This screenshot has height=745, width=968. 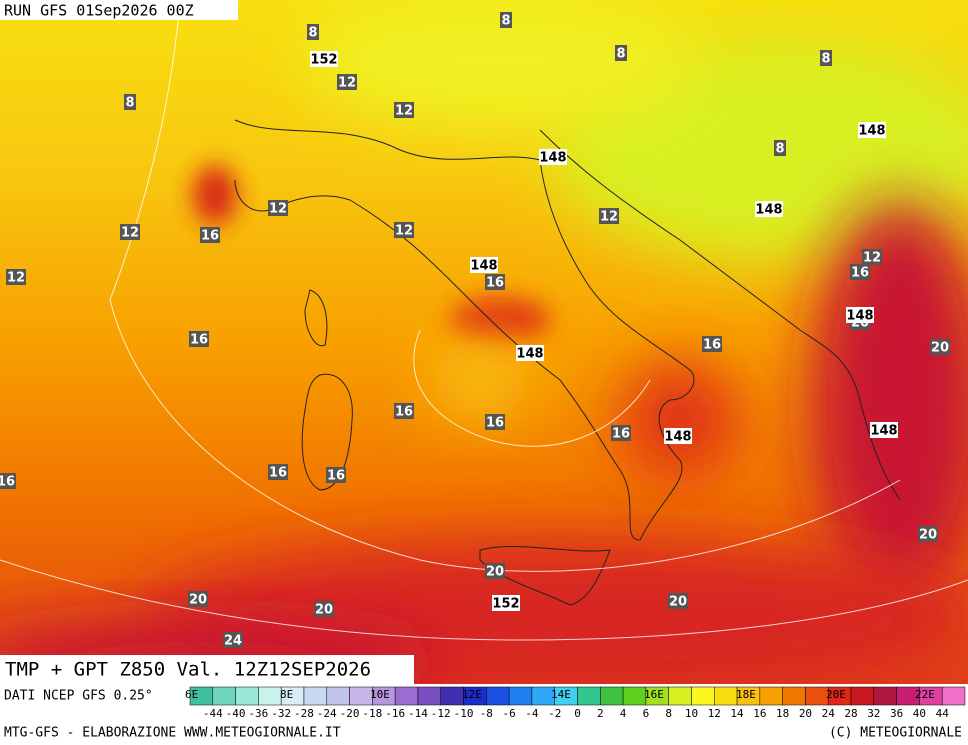 I want to click on legend-label: 6, so click(x=646, y=713).